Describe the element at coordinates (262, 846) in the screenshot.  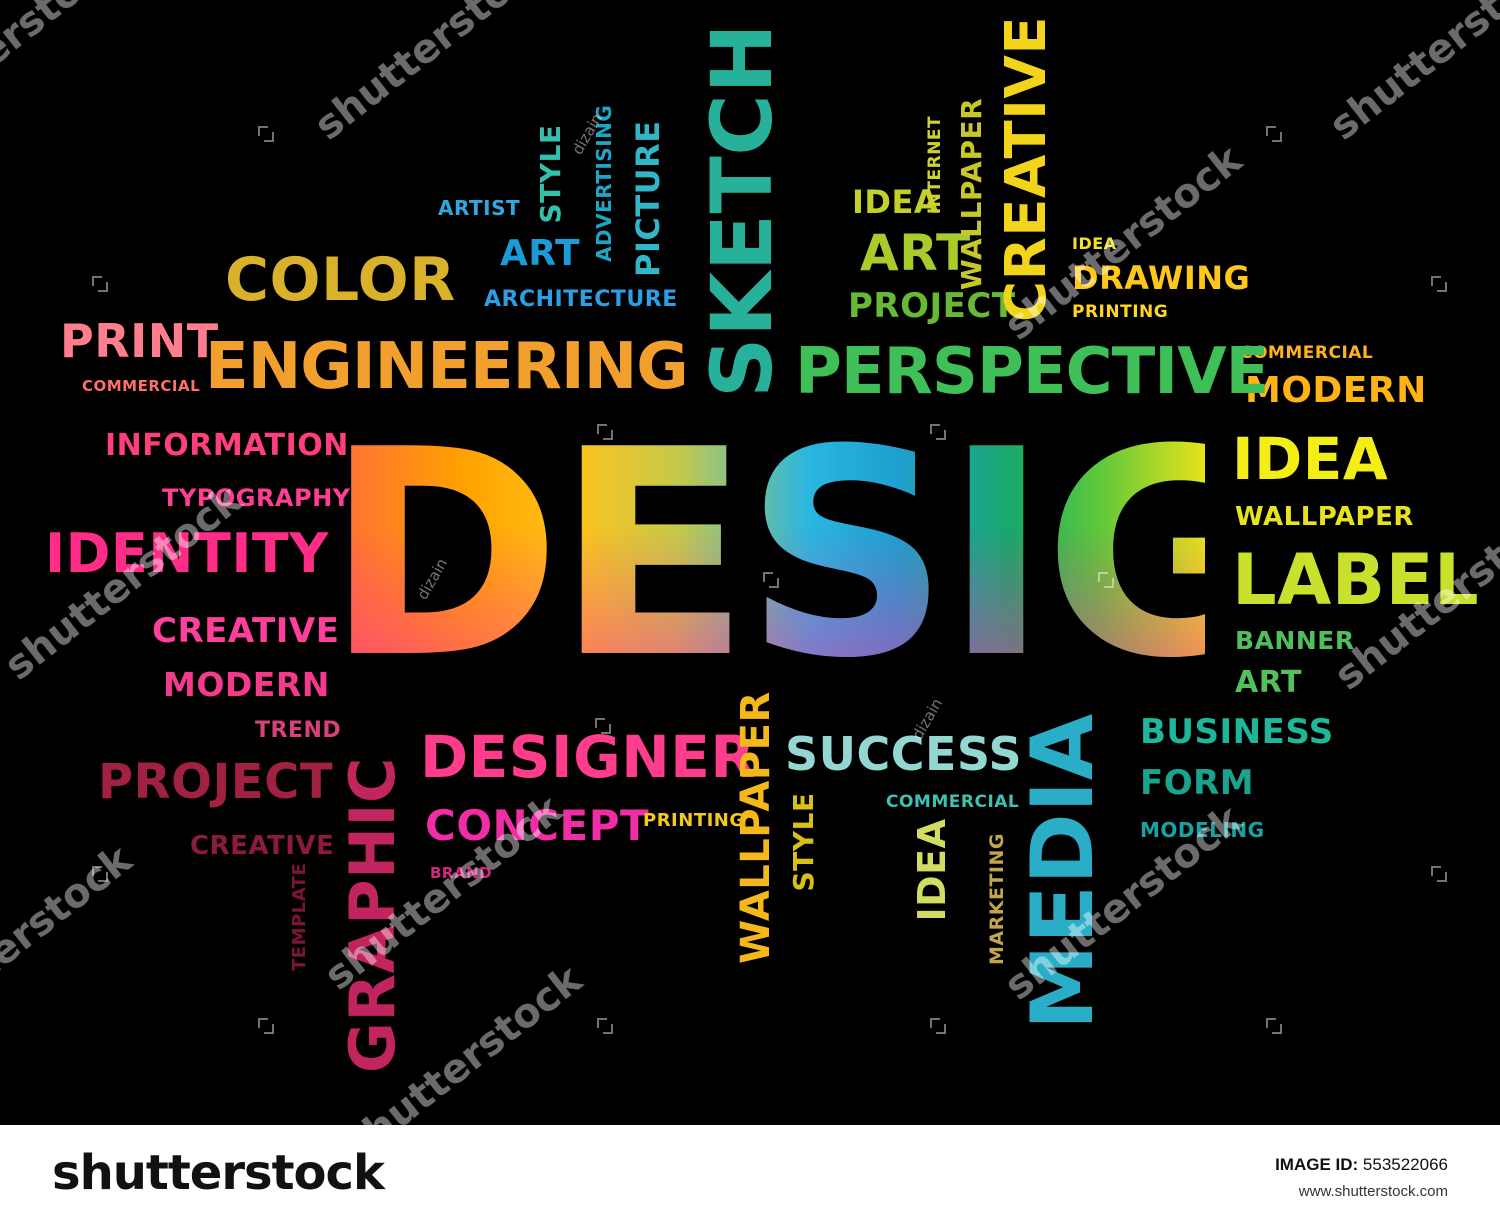
I see `word-creative-bottom-left: CREATIVE` at that location.